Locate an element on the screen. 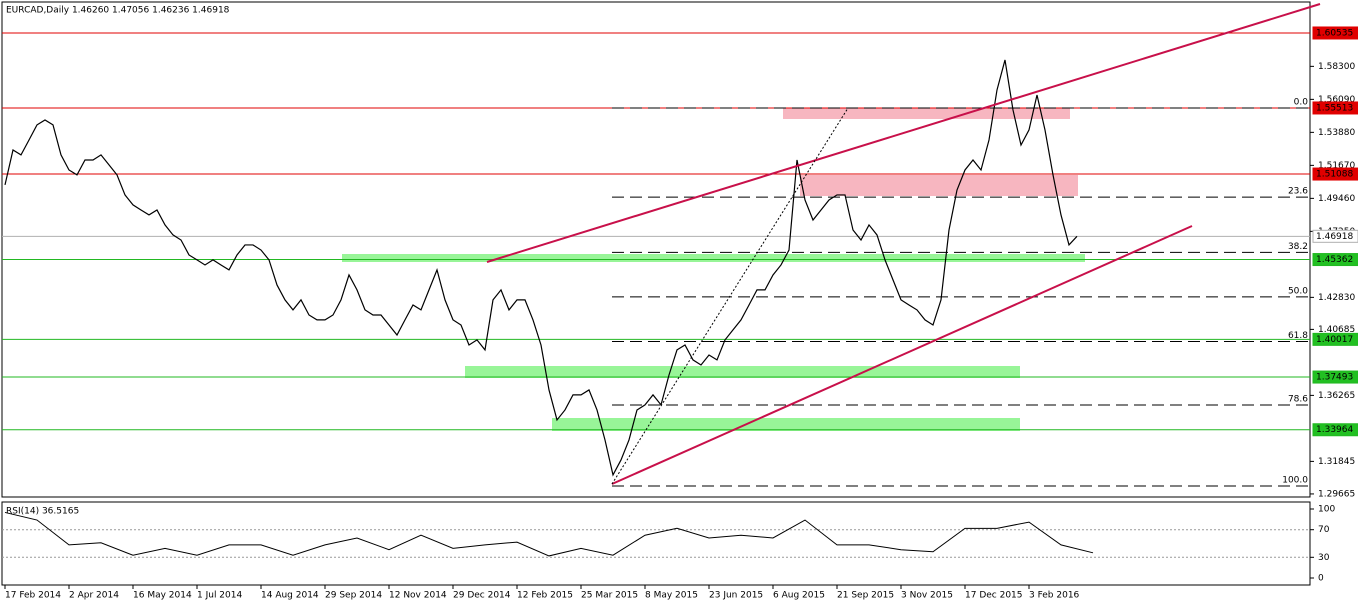  y-tick-label: 1.42830 is located at coordinates (1336, 298).